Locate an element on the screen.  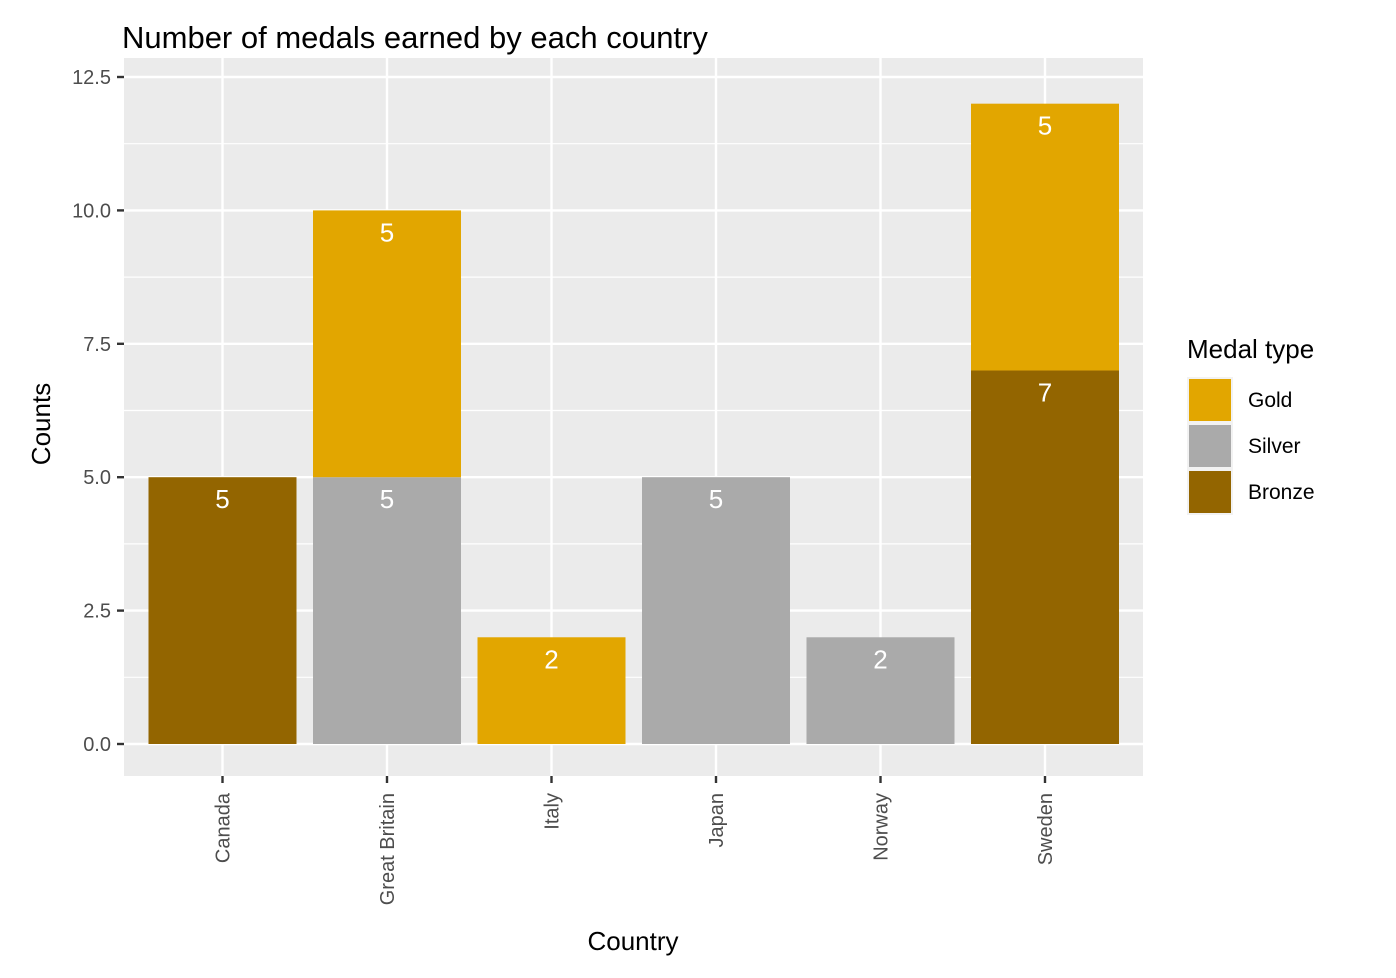
y-tick-label: 10.0 is located at coordinates (91, 211).